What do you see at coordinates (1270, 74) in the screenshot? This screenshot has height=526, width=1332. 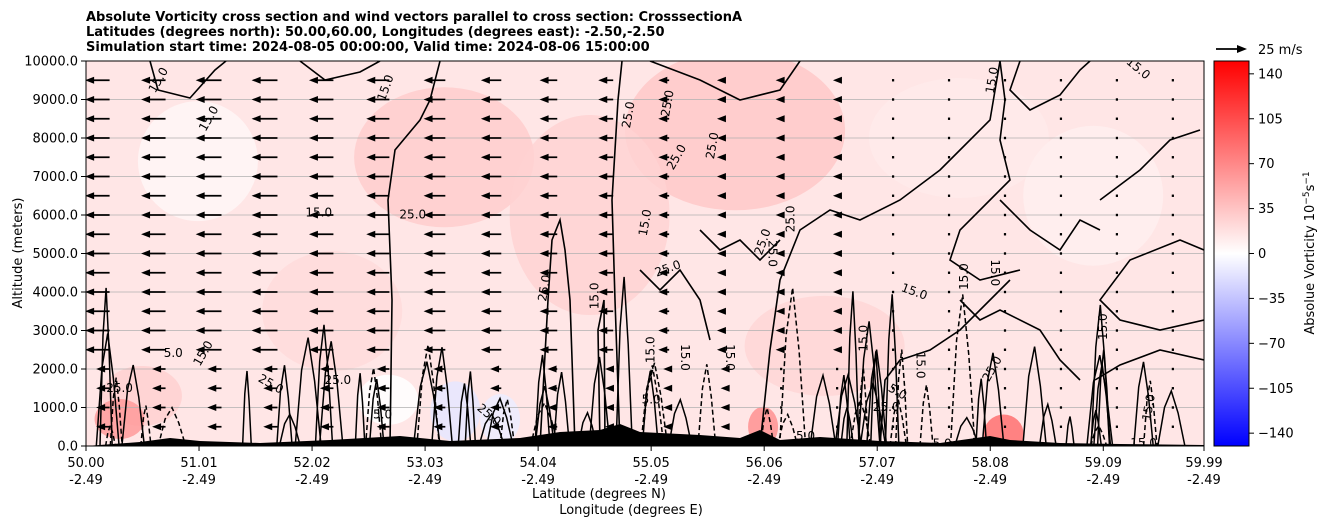 I see `colorbar-tick-label: 140` at bounding box center [1270, 74].